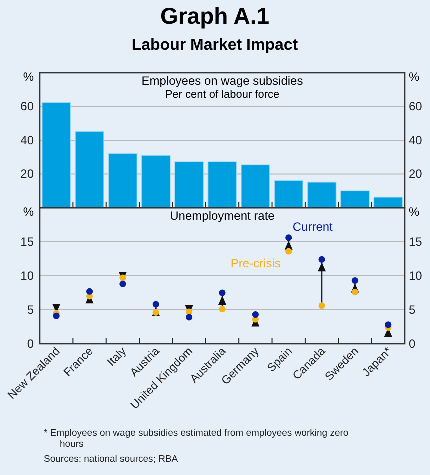 This screenshot has height=475, width=430. I want to click on y-tick-label: 15, so click(27, 241).